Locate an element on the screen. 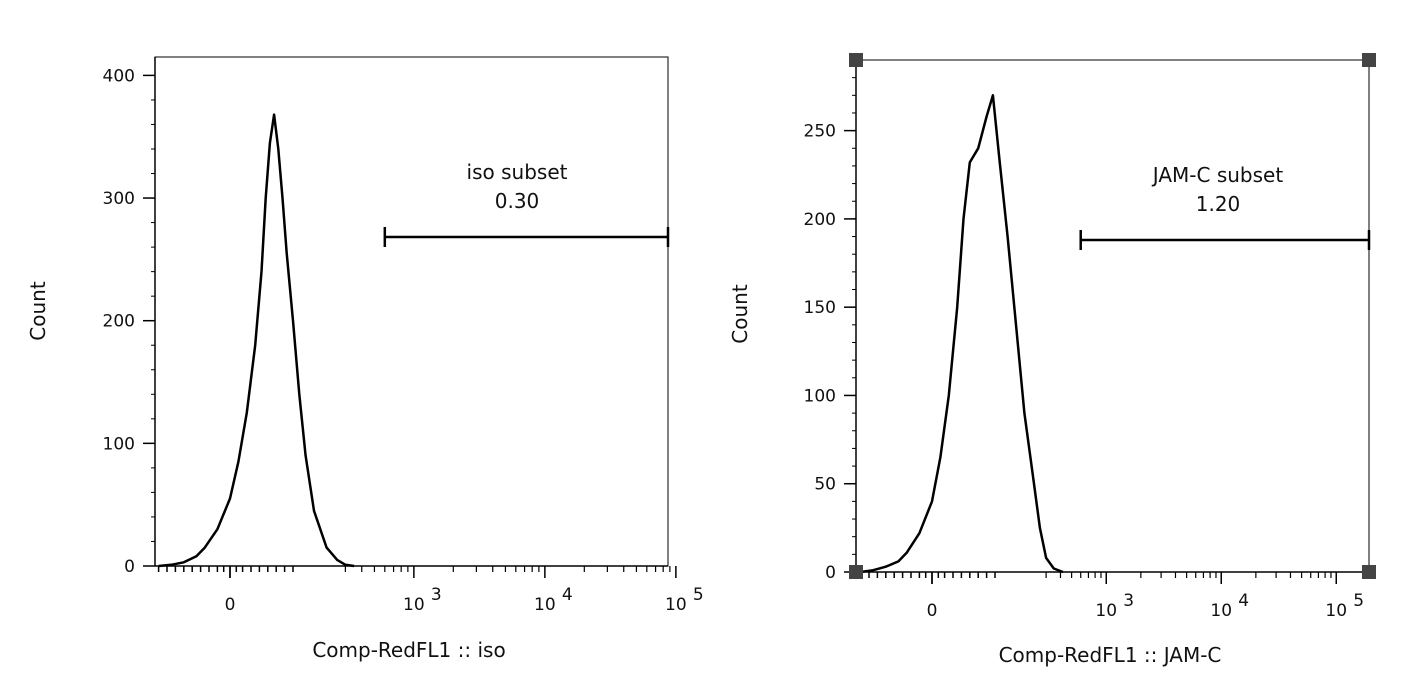 This screenshot has width=1408, height=699. y-tick-label: 400 is located at coordinates (119, 76).